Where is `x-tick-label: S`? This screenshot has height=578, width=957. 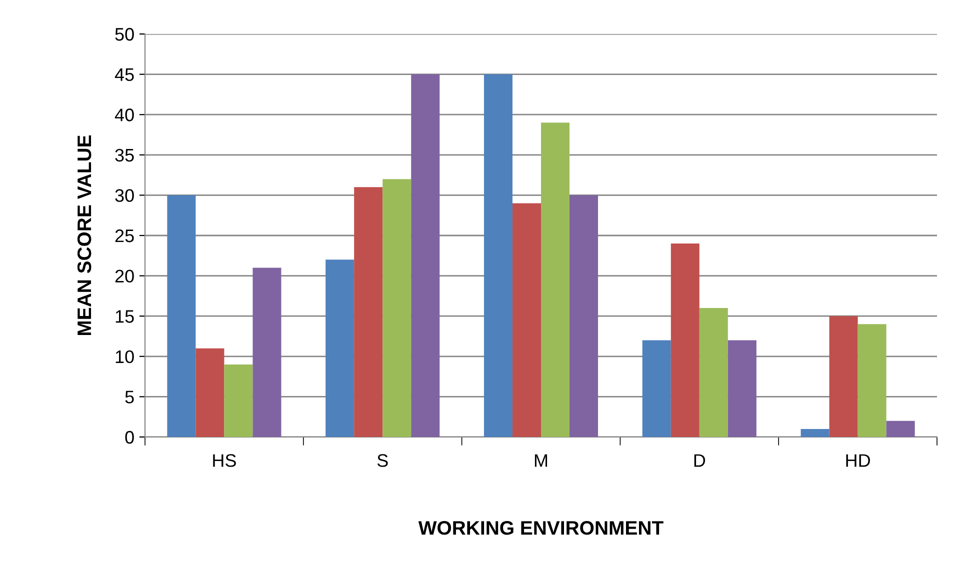 x-tick-label: S is located at coordinates (382, 460).